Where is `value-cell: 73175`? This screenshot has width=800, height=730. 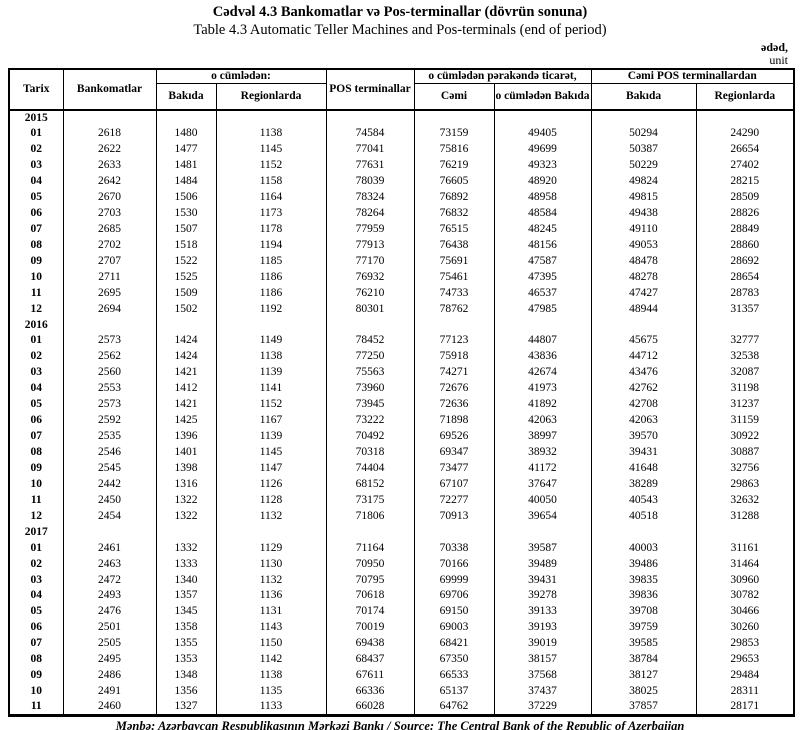
value-cell: 73175 is located at coordinates (370, 500).